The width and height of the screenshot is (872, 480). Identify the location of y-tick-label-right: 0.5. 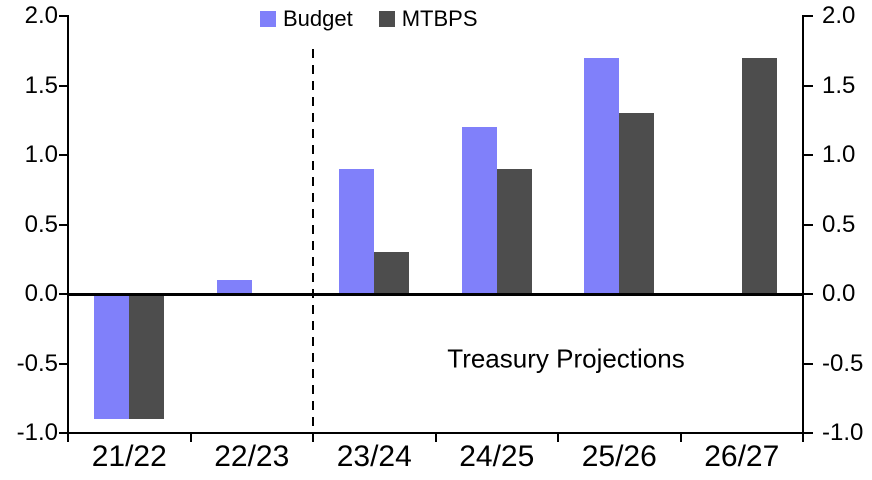
(839, 224).